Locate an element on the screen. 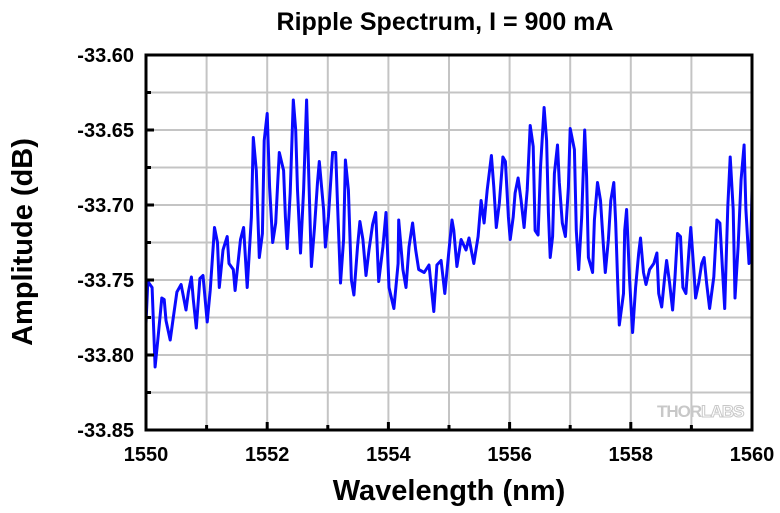  y-tick-label: -33.85 is located at coordinates (105, 431).